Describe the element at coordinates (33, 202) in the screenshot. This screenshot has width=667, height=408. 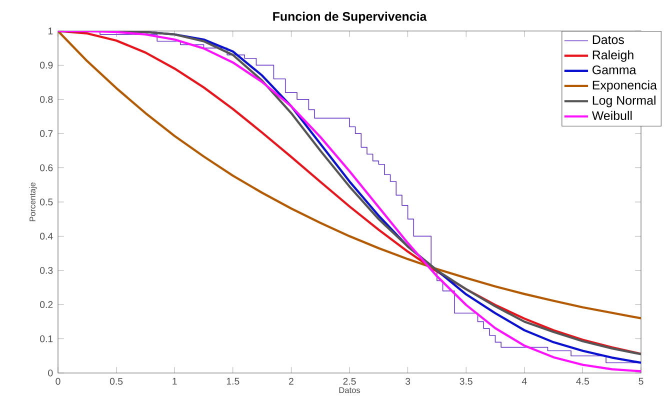
I see `y-axis-title: Porcentaje` at that location.